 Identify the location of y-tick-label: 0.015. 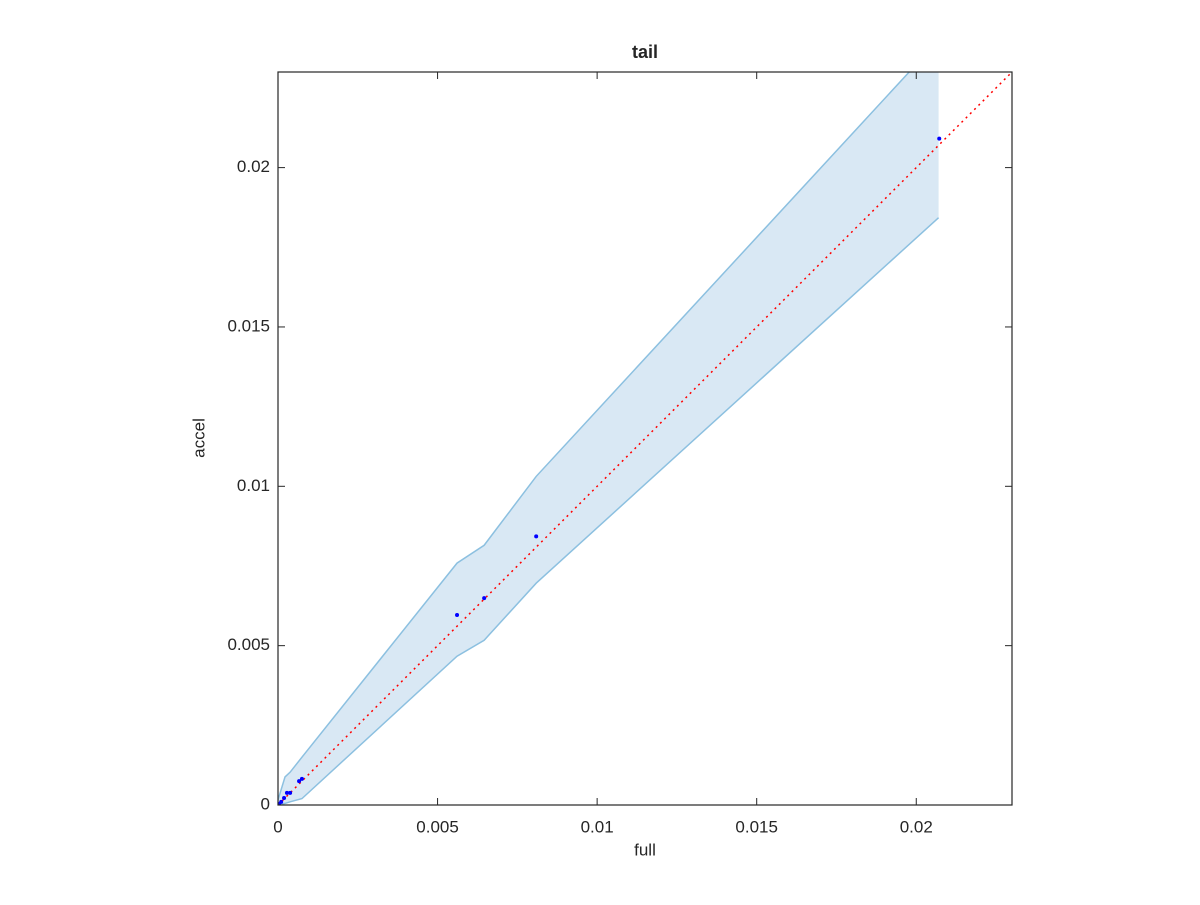
(248, 325).